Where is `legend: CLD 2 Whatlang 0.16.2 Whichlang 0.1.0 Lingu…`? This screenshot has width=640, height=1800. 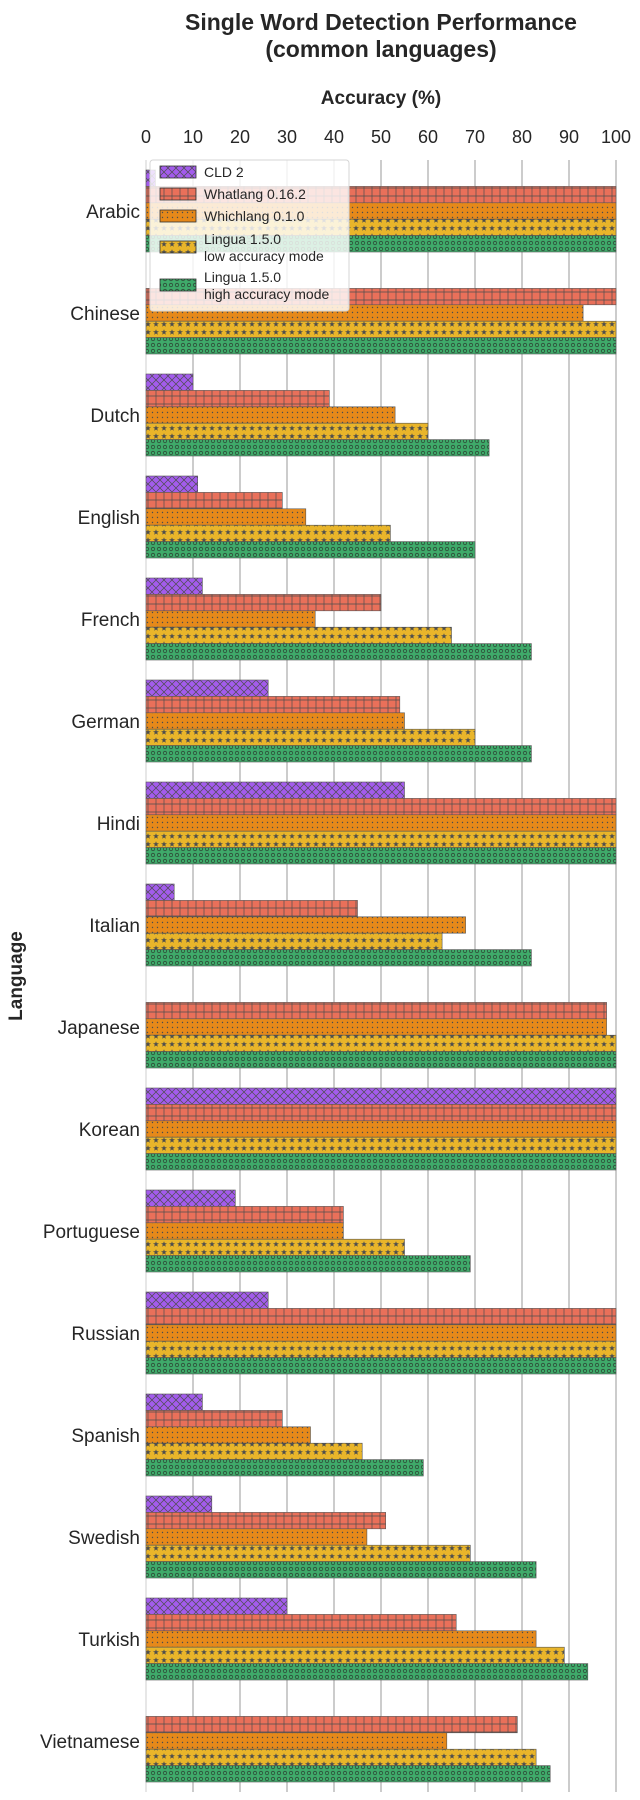
legend: CLD 2 Whatlang 0.16.2 Whichlang 0.1.0 Lingu… is located at coordinates (249, 235).